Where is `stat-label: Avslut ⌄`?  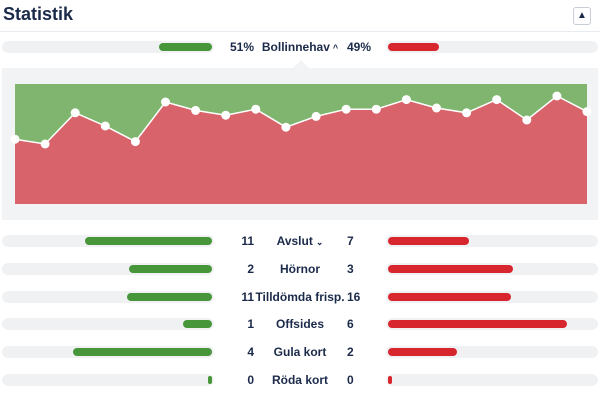 stat-label: Avslut ⌄ is located at coordinates (300, 241).